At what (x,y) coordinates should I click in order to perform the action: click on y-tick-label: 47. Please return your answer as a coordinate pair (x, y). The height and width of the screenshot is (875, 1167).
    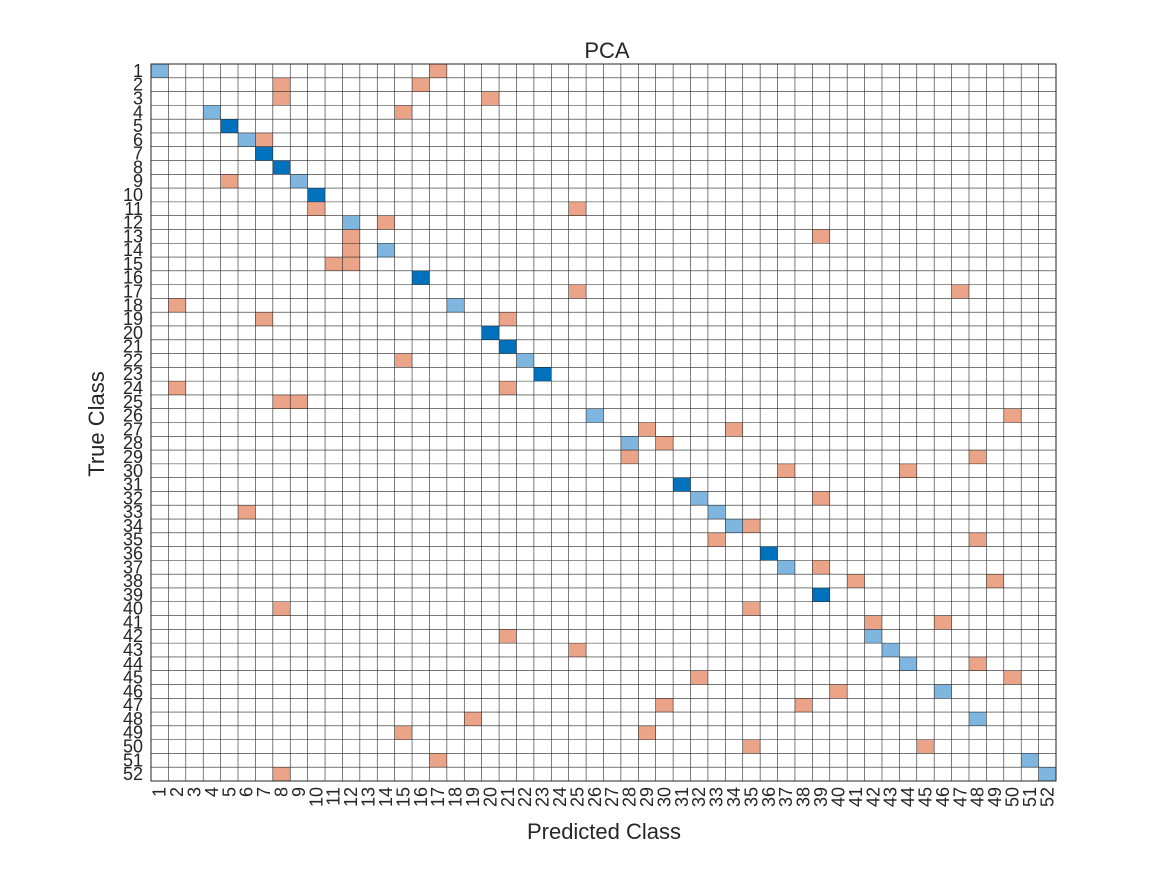
    Looking at the image, I should click on (133, 705).